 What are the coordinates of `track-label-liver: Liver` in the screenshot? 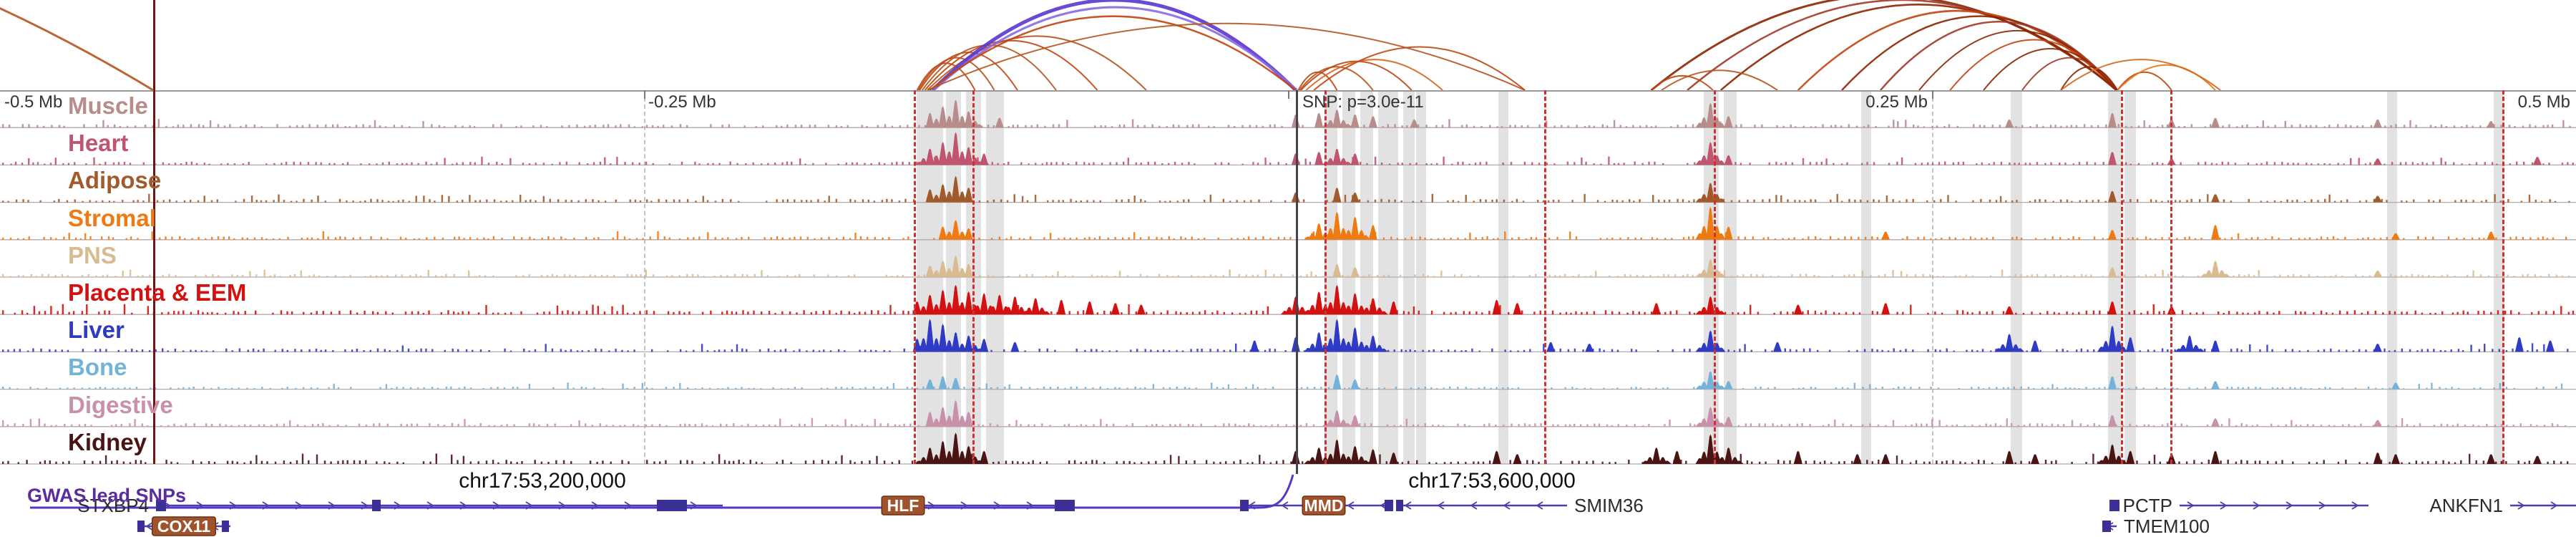 It's located at (96, 330).